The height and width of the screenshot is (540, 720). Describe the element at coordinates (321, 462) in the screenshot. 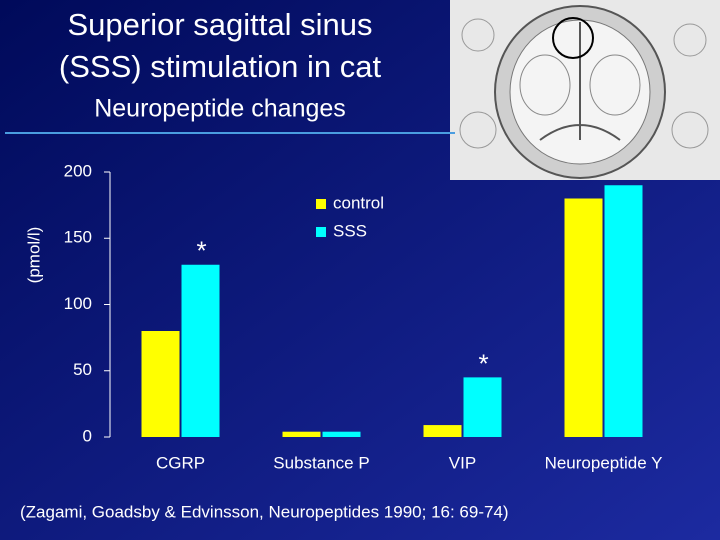

I see `x-tick-label: Substance P` at that location.